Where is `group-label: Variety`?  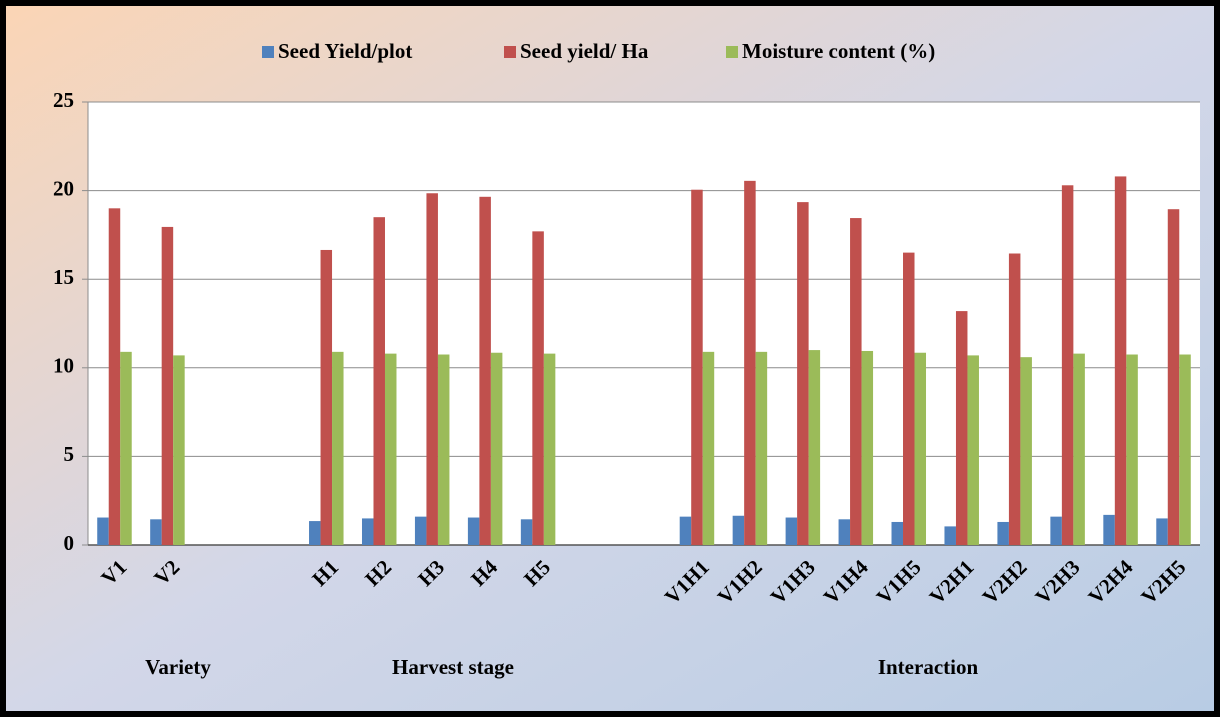
group-label: Variety is located at coordinates (178, 667).